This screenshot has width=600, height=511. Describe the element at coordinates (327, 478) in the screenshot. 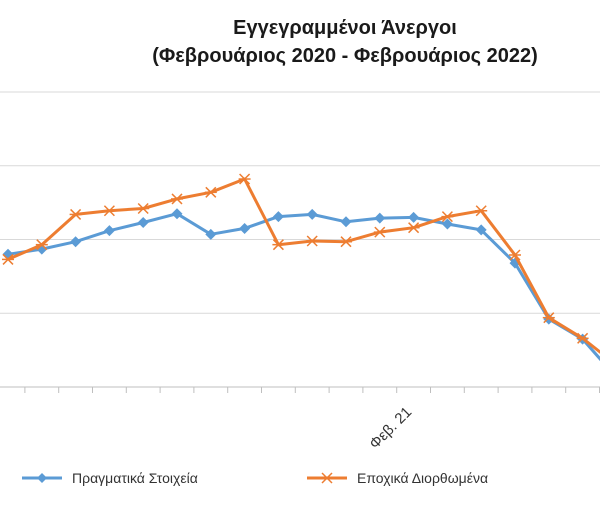

I see `legend-swatch-adjusted` at that location.